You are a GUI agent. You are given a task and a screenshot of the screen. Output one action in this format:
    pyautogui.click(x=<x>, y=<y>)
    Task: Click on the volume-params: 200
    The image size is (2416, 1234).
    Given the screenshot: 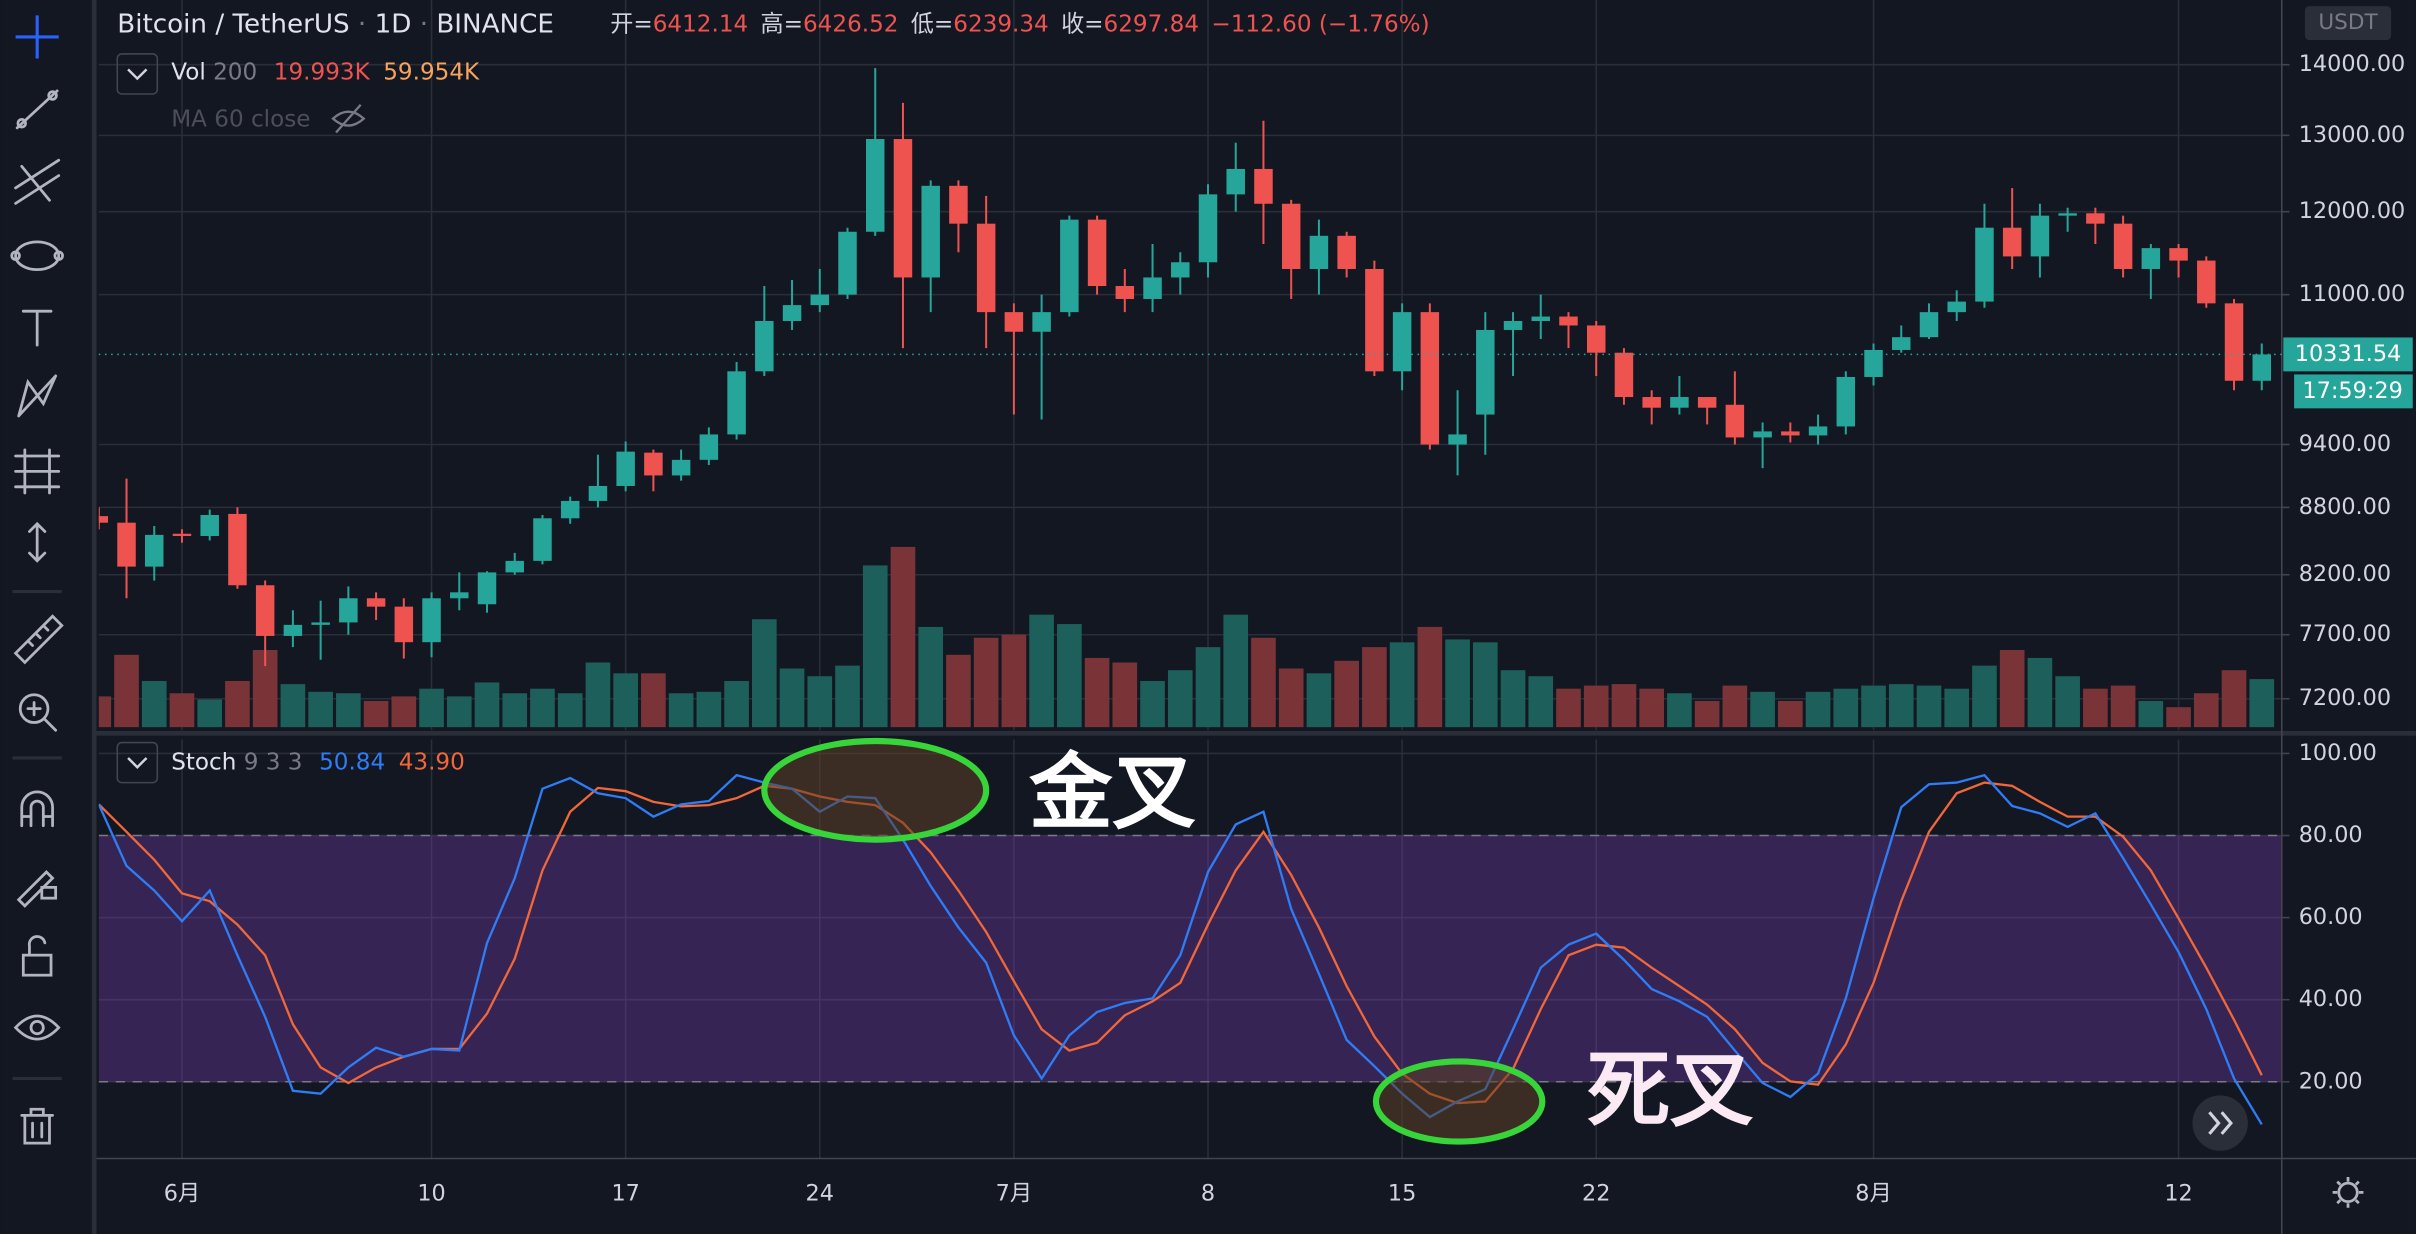 What is the action you would take?
    pyautogui.click(x=235, y=72)
    